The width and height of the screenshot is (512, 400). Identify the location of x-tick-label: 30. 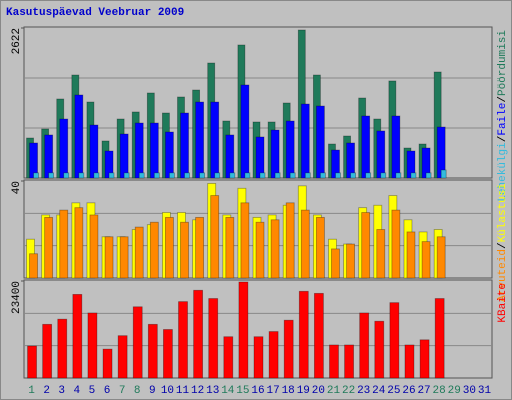
(469, 391).